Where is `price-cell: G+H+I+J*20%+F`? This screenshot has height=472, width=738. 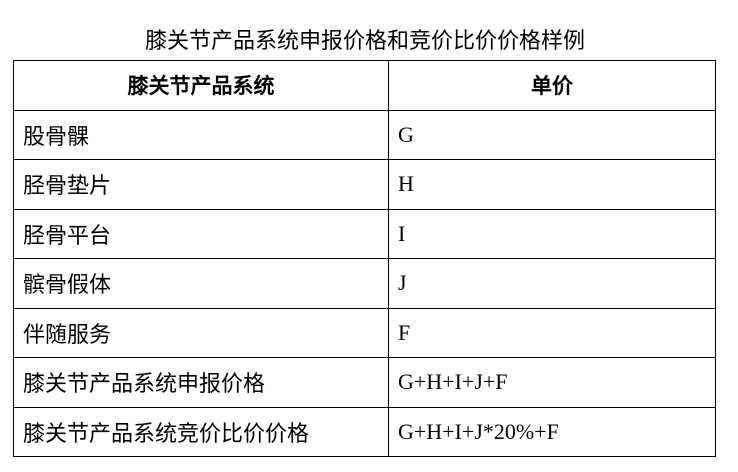
price-cell: G+H+I+J*20%+F is located at coordinates (552, 431).